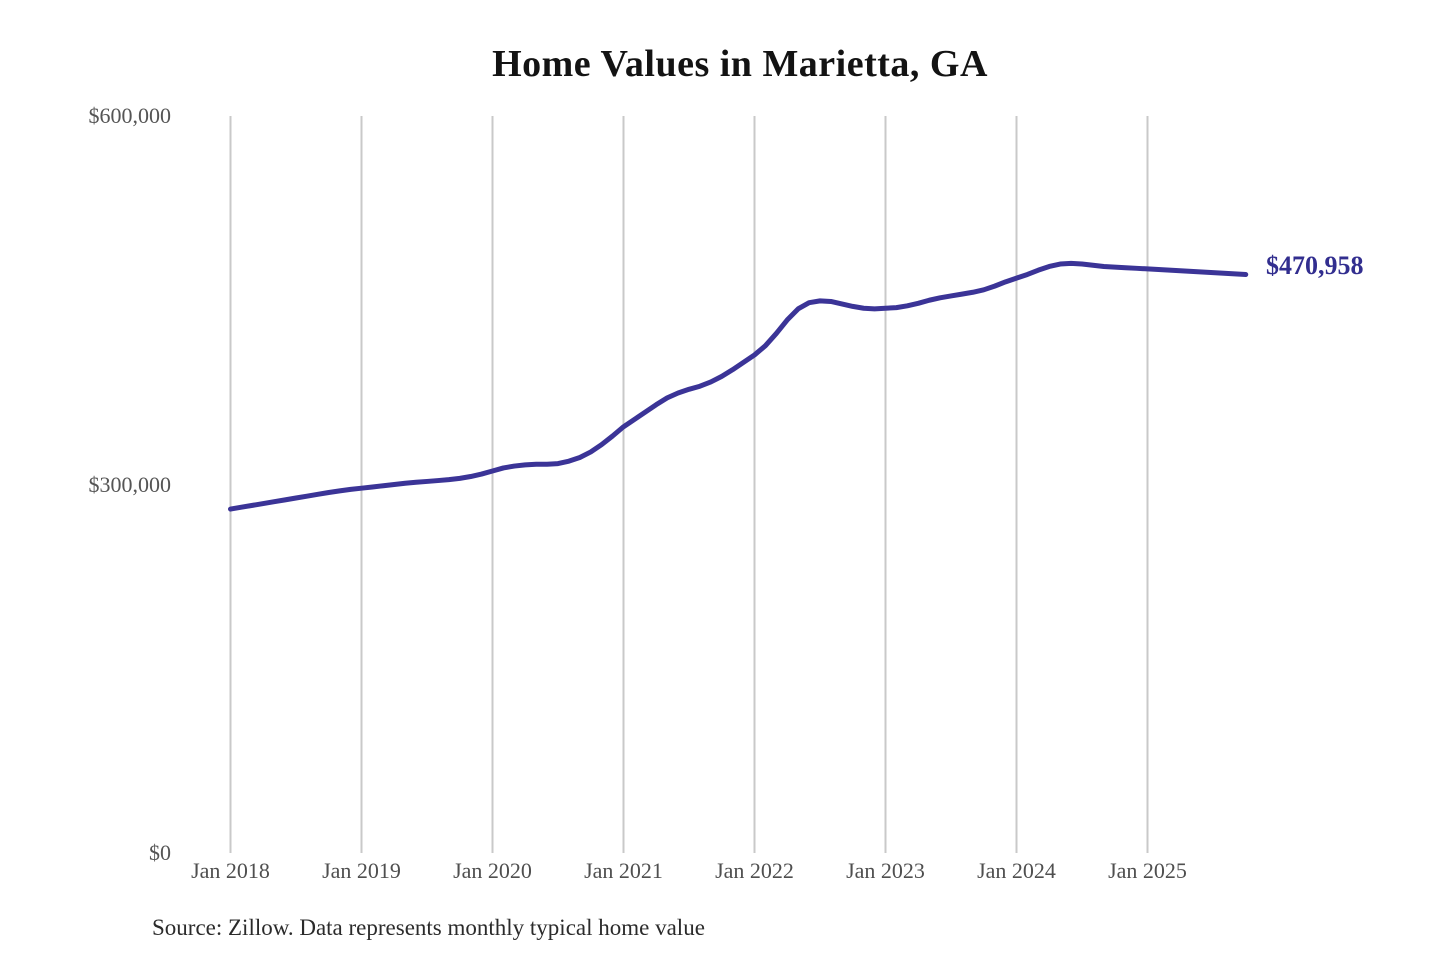 This screenshot has width=1440, height=960. Describe the element at coordinates (492, 870) in the screenshot. I see `x-tick-label: Jan 2020` at that location.